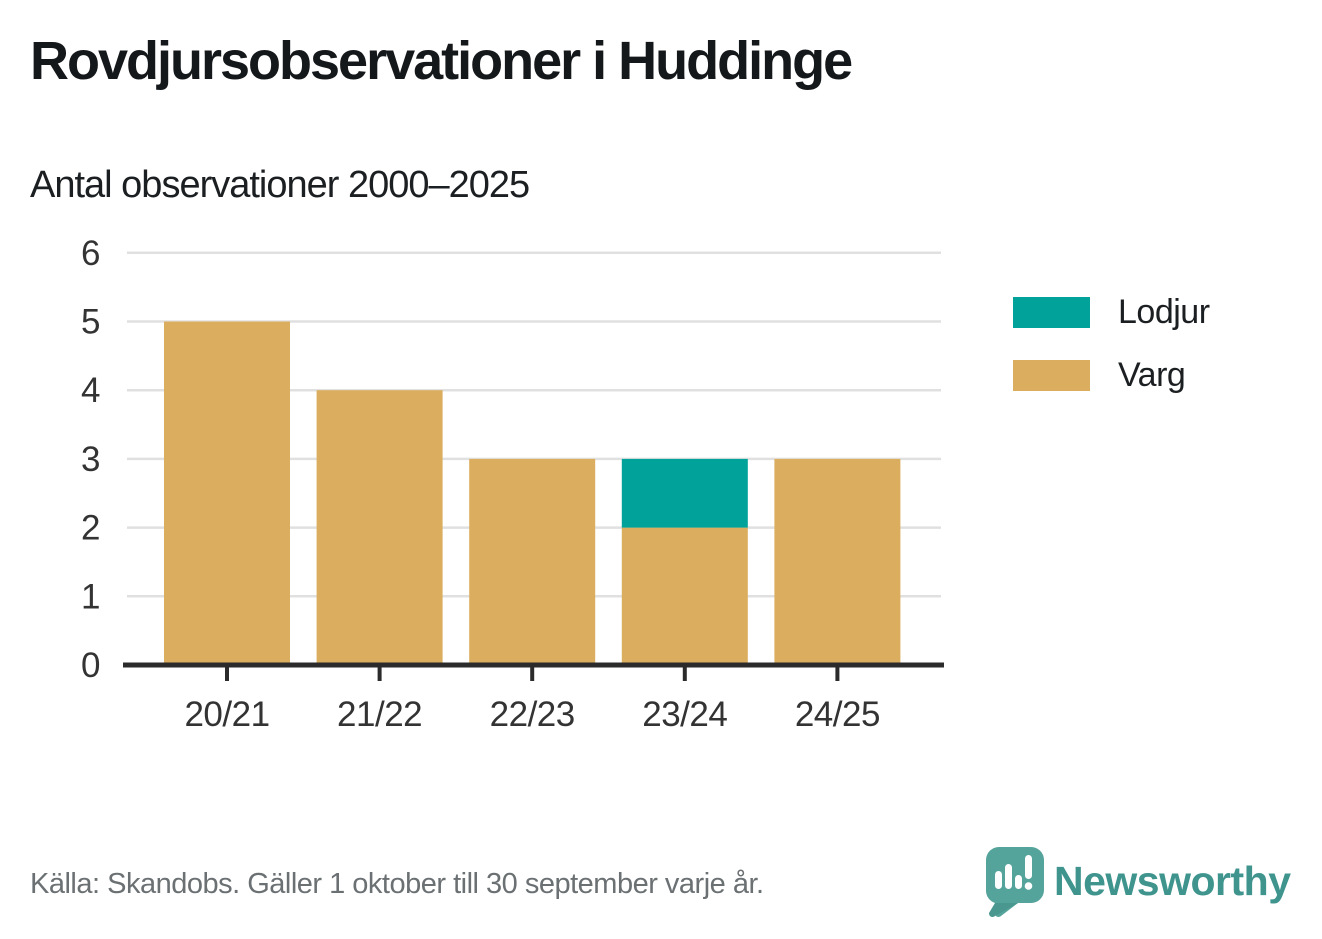 This screenshot has height=939, width=1322. I want to click on lodjur-color-swatch, so click(1051, 312).